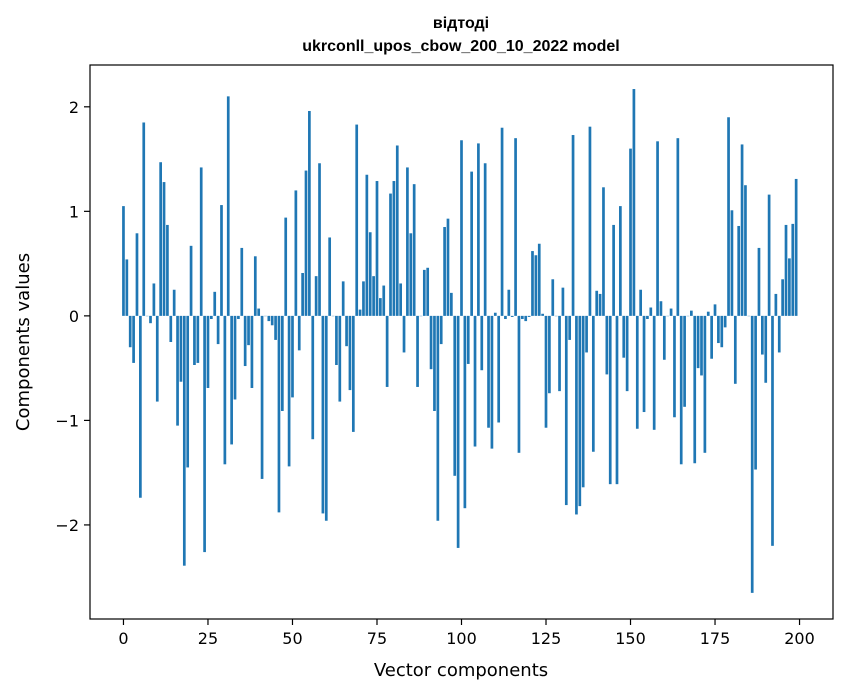 Image resolution: width=847 pixels, height=696 pixels. What do you see at coordinates (123, 638) in the screenshot?
I see `x-tick-label: 0` at bounding box center [123, 638].